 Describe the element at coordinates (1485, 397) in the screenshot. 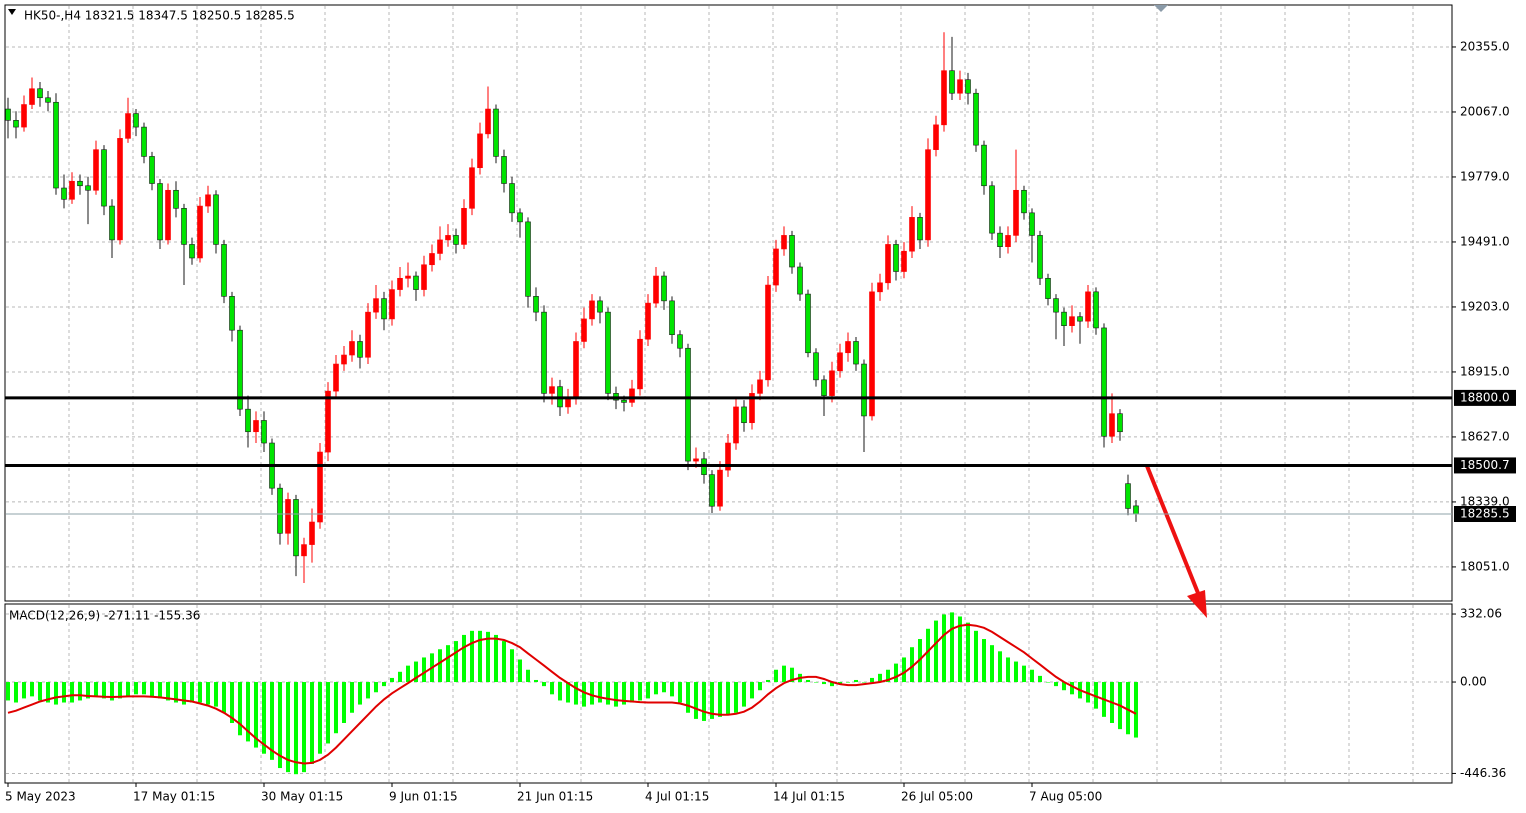

I see `level-label: 18800.0` at that location.